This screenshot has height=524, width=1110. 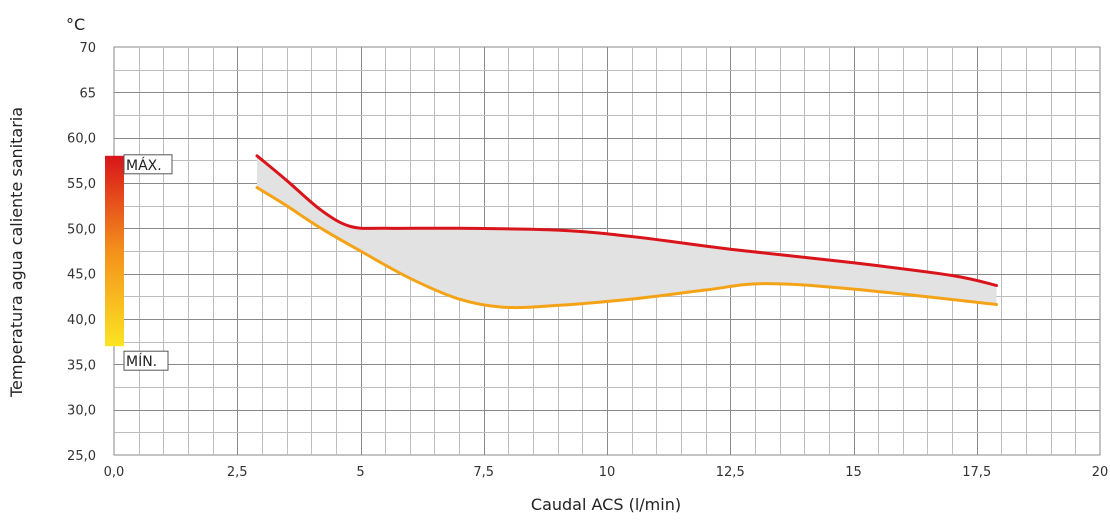 What do you see at coordinates (81, 320) in the screenshot?
I see `y-tick-label: 40,0` at bounding box center [81, 320].